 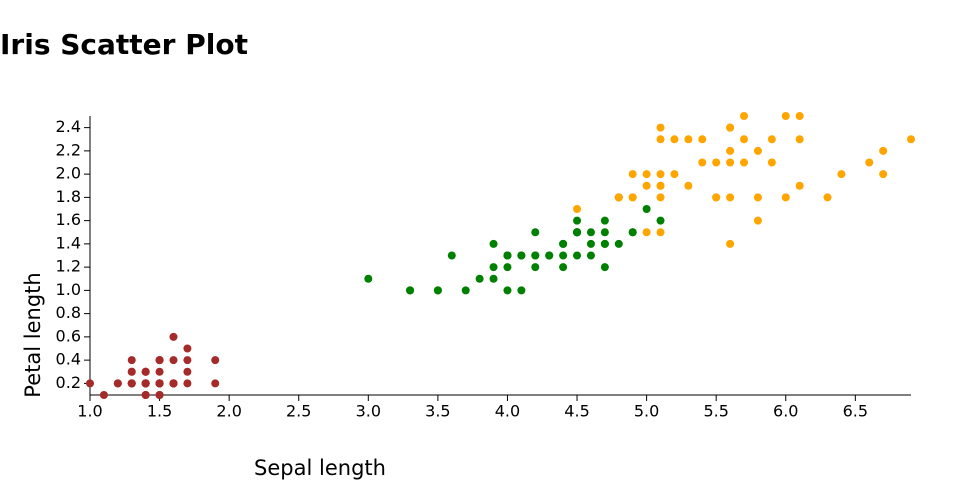 What do you see at coordinates (68, 219) in the screenshot?
I see `y-tick-label: 1.6` at bounding box center [68, 219].